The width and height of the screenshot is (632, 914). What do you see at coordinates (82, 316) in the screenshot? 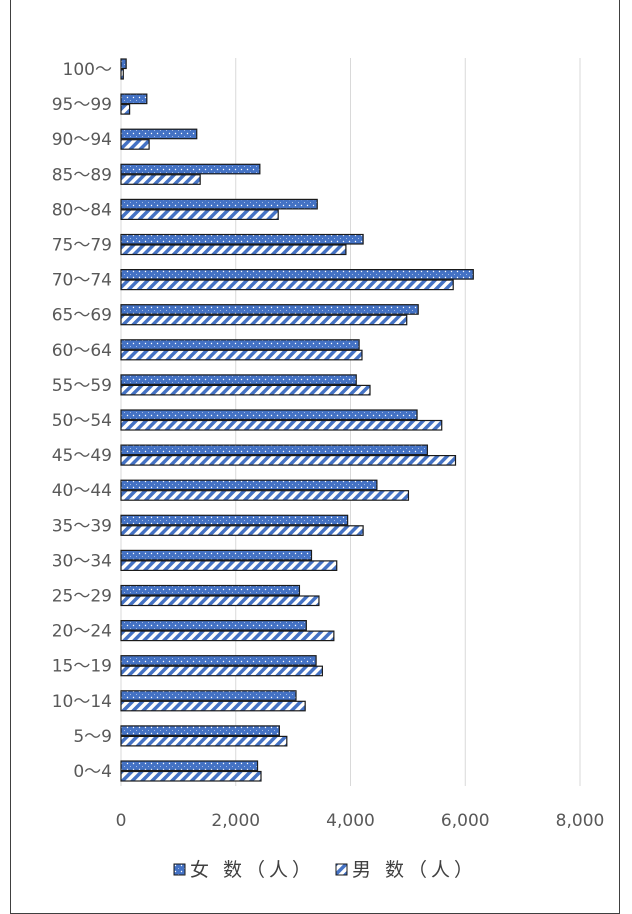
I see `y-tick-label: 65～69` at bounding box center [82, 316].